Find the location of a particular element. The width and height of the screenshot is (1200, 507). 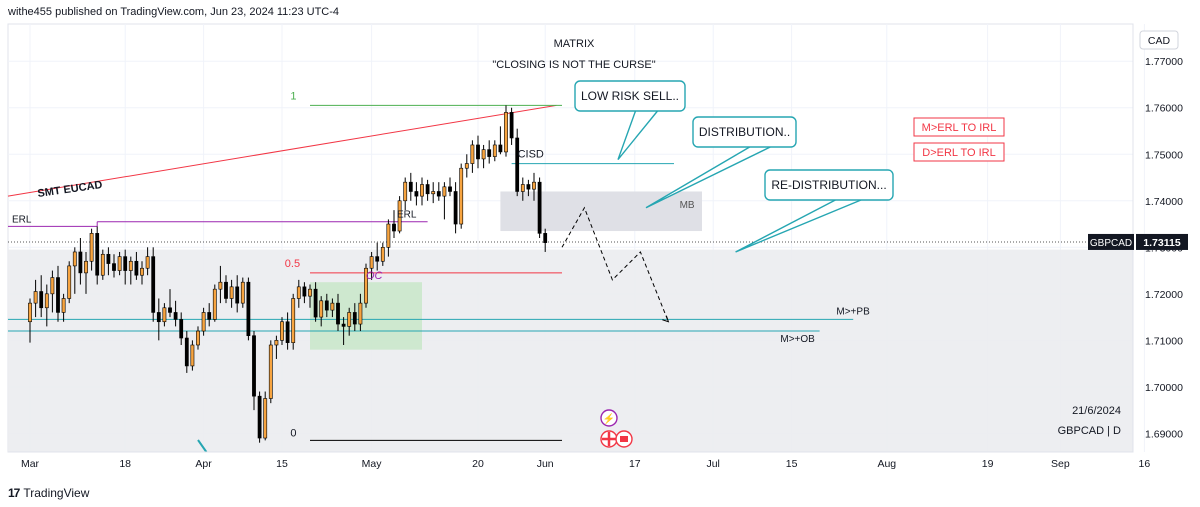

callout-re-distribution-box is located at coordinates (829, 185).